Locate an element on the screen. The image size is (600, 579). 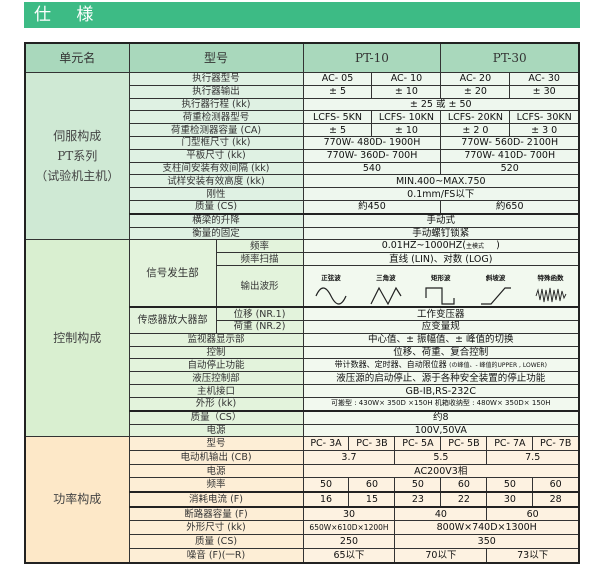
cell: ± 25 或 ± 50 is located at coordinates (441, 104).